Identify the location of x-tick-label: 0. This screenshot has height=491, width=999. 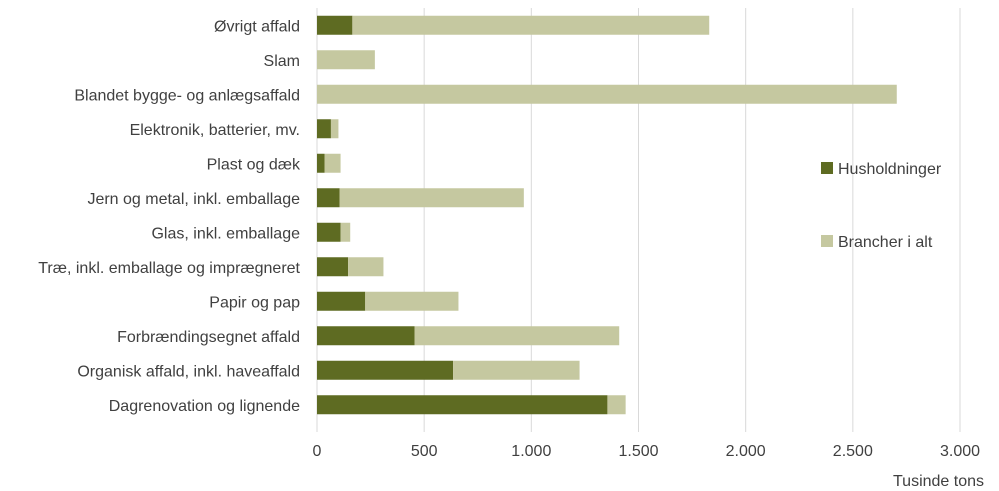
(317, 451).